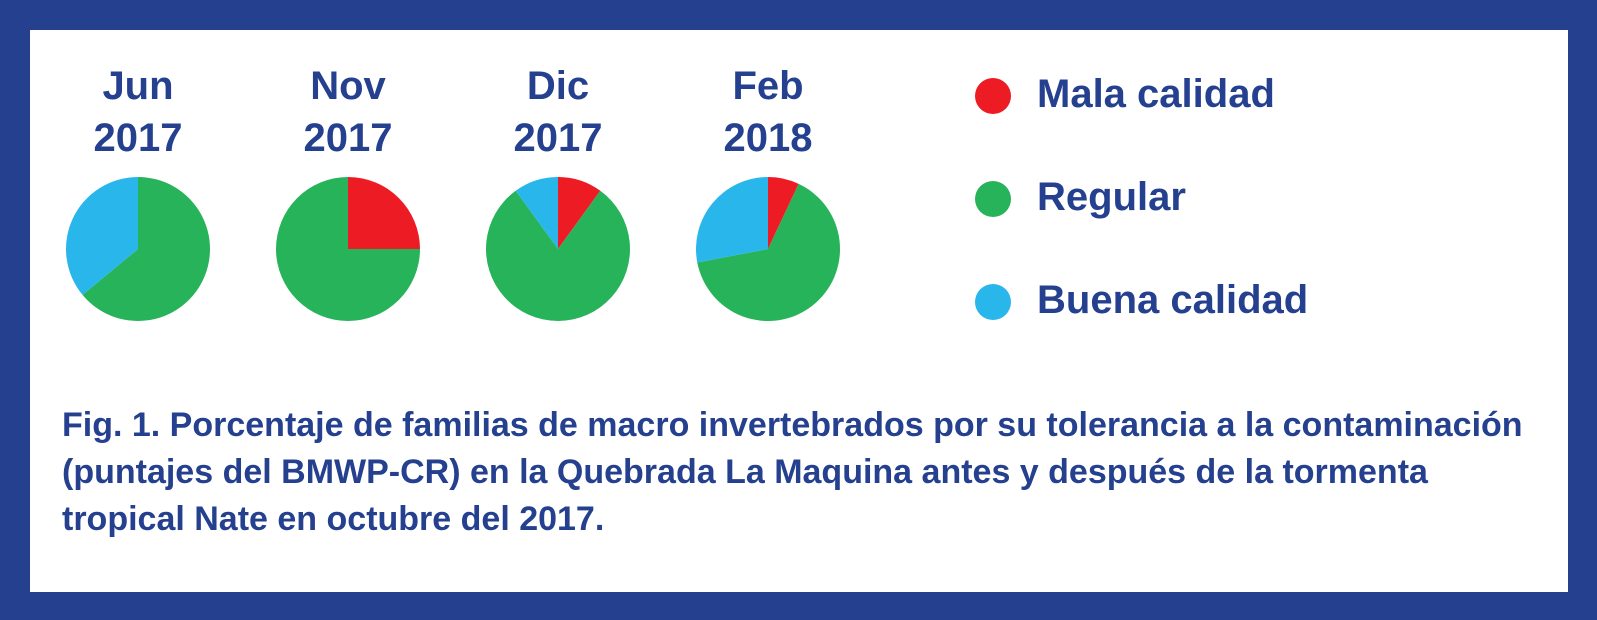 Image resolution: width=1597 pixels, height=620 pixels. I want to click on pie-chart-dic-2017: Dic 2017, so click(558, 191).